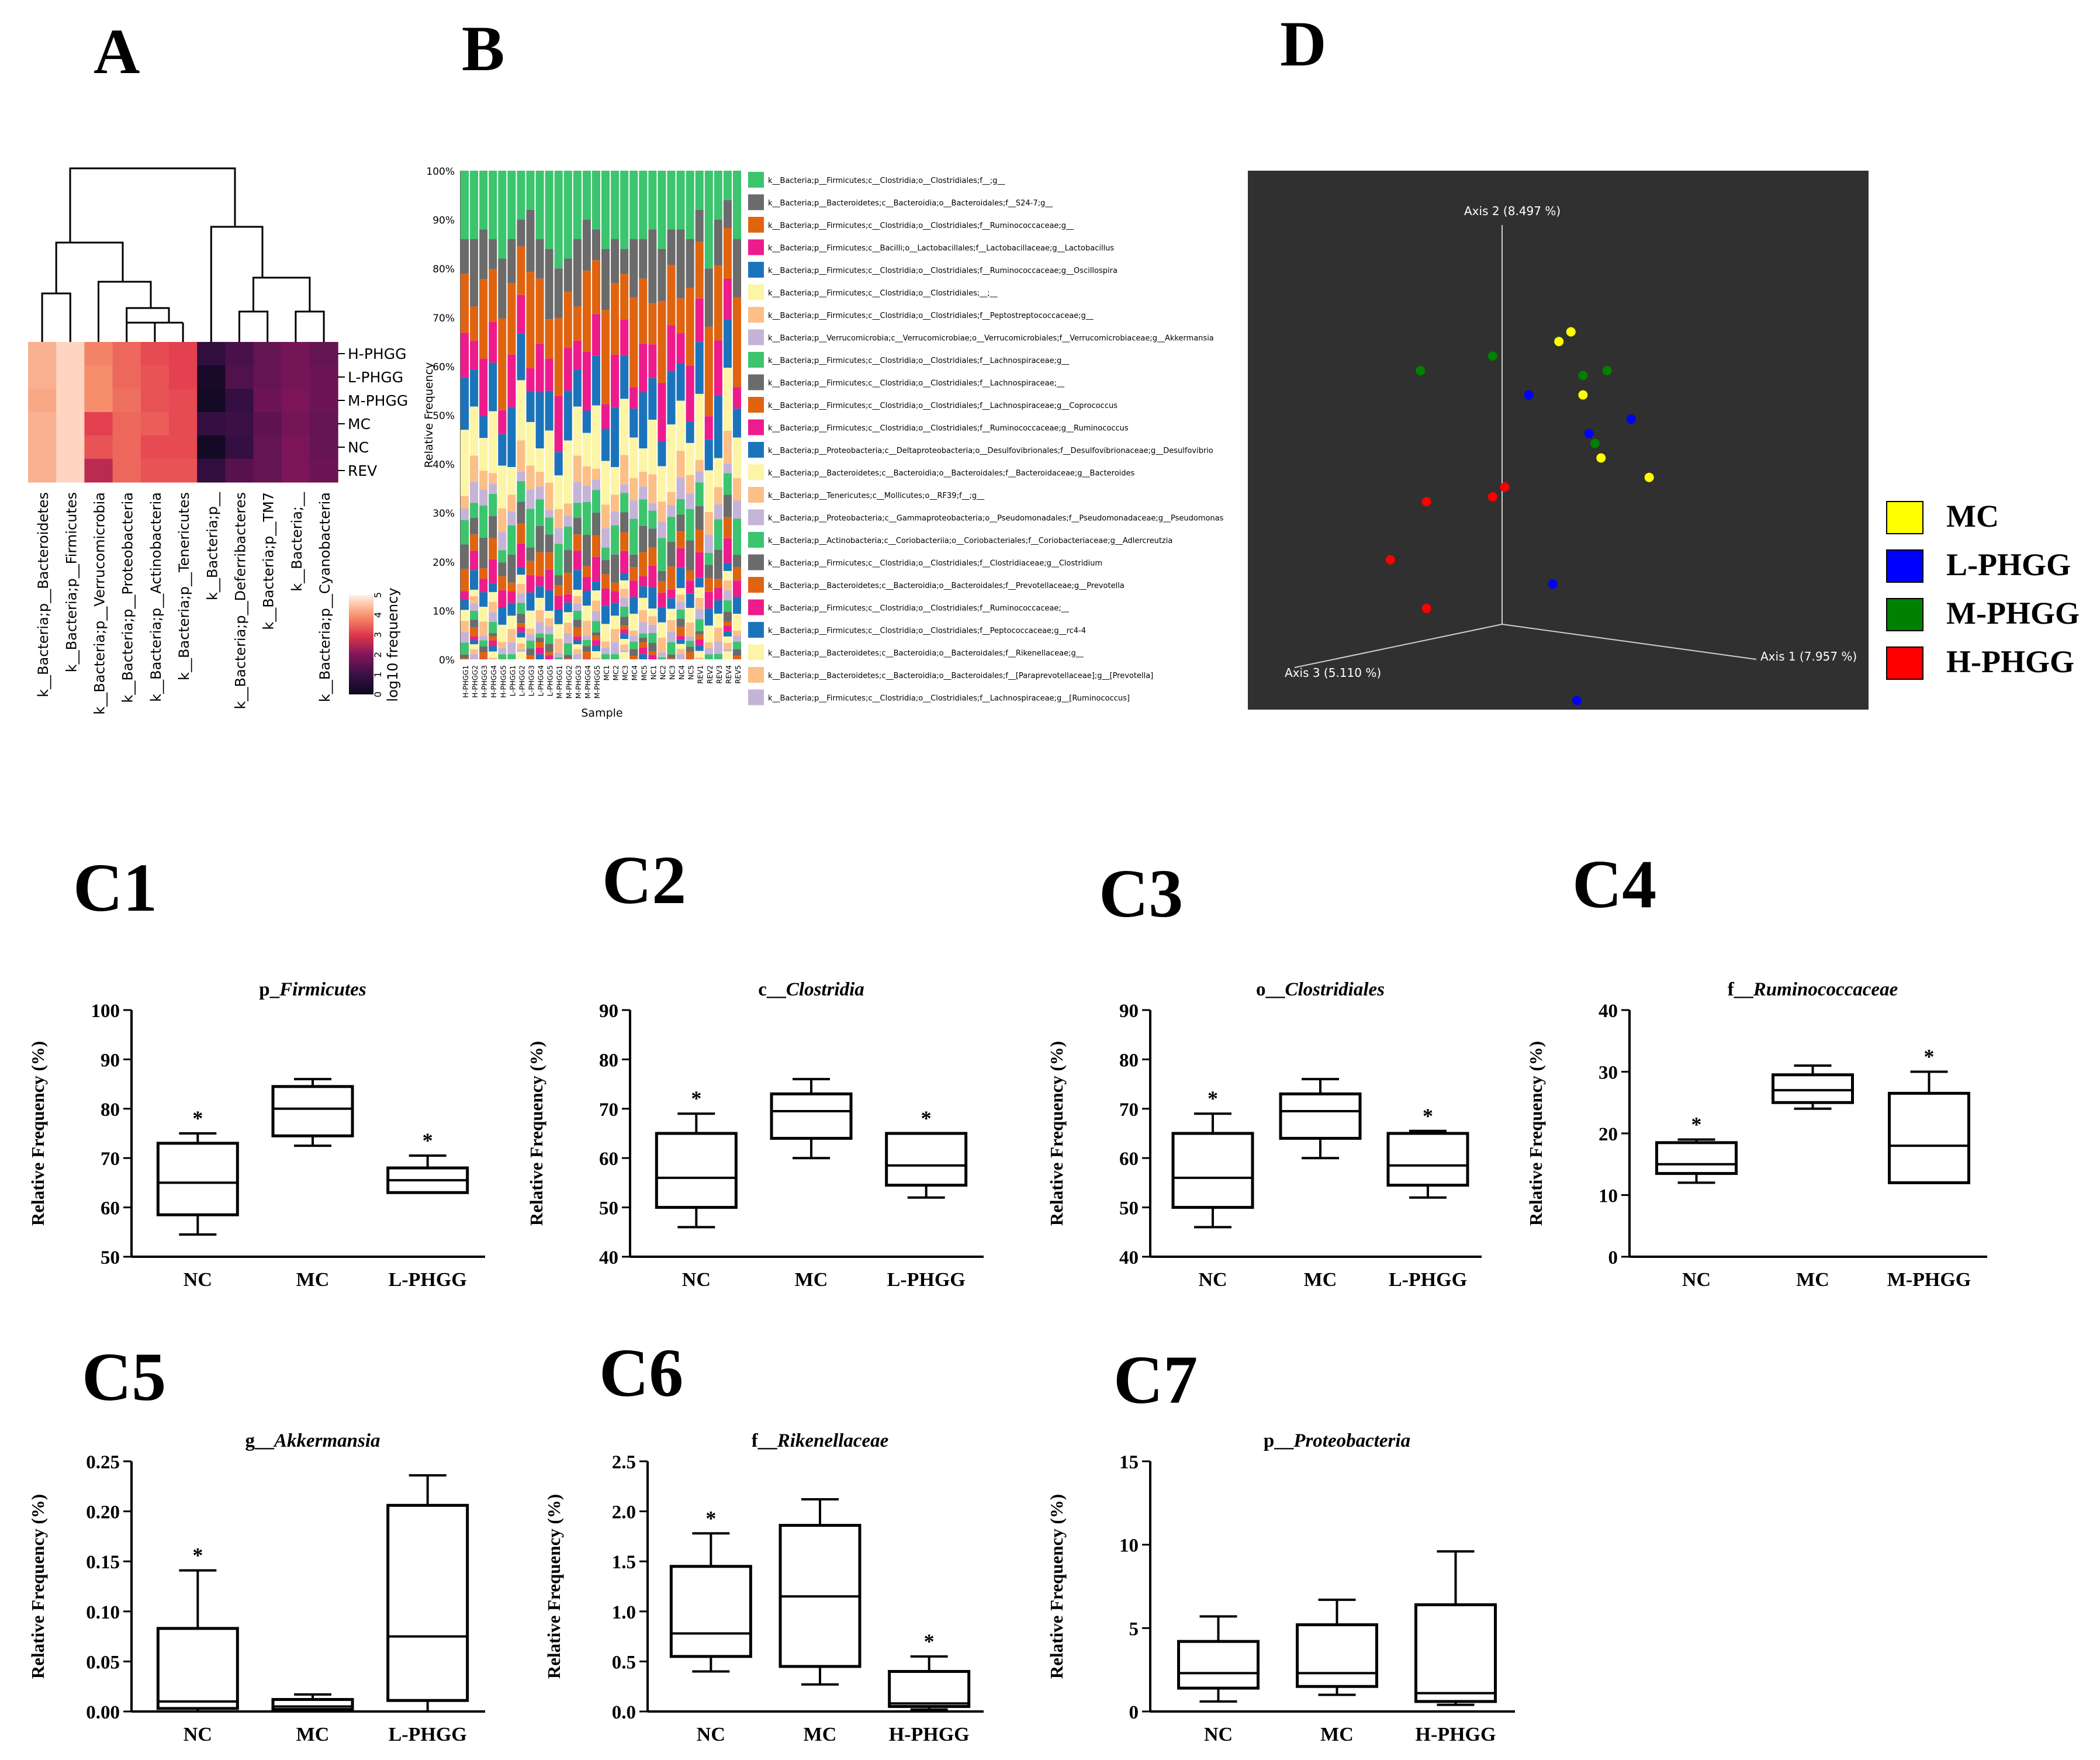  I want to click on heatmap-column-label: k__Bacteria;p__Verrucomicrobia, so click(100, 603).